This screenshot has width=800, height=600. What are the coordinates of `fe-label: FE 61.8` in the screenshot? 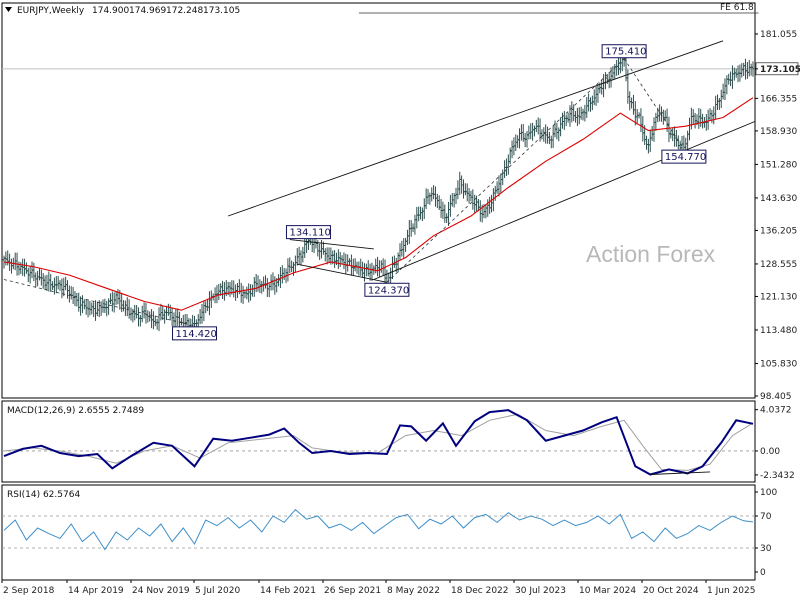 It's located at (737, 8).